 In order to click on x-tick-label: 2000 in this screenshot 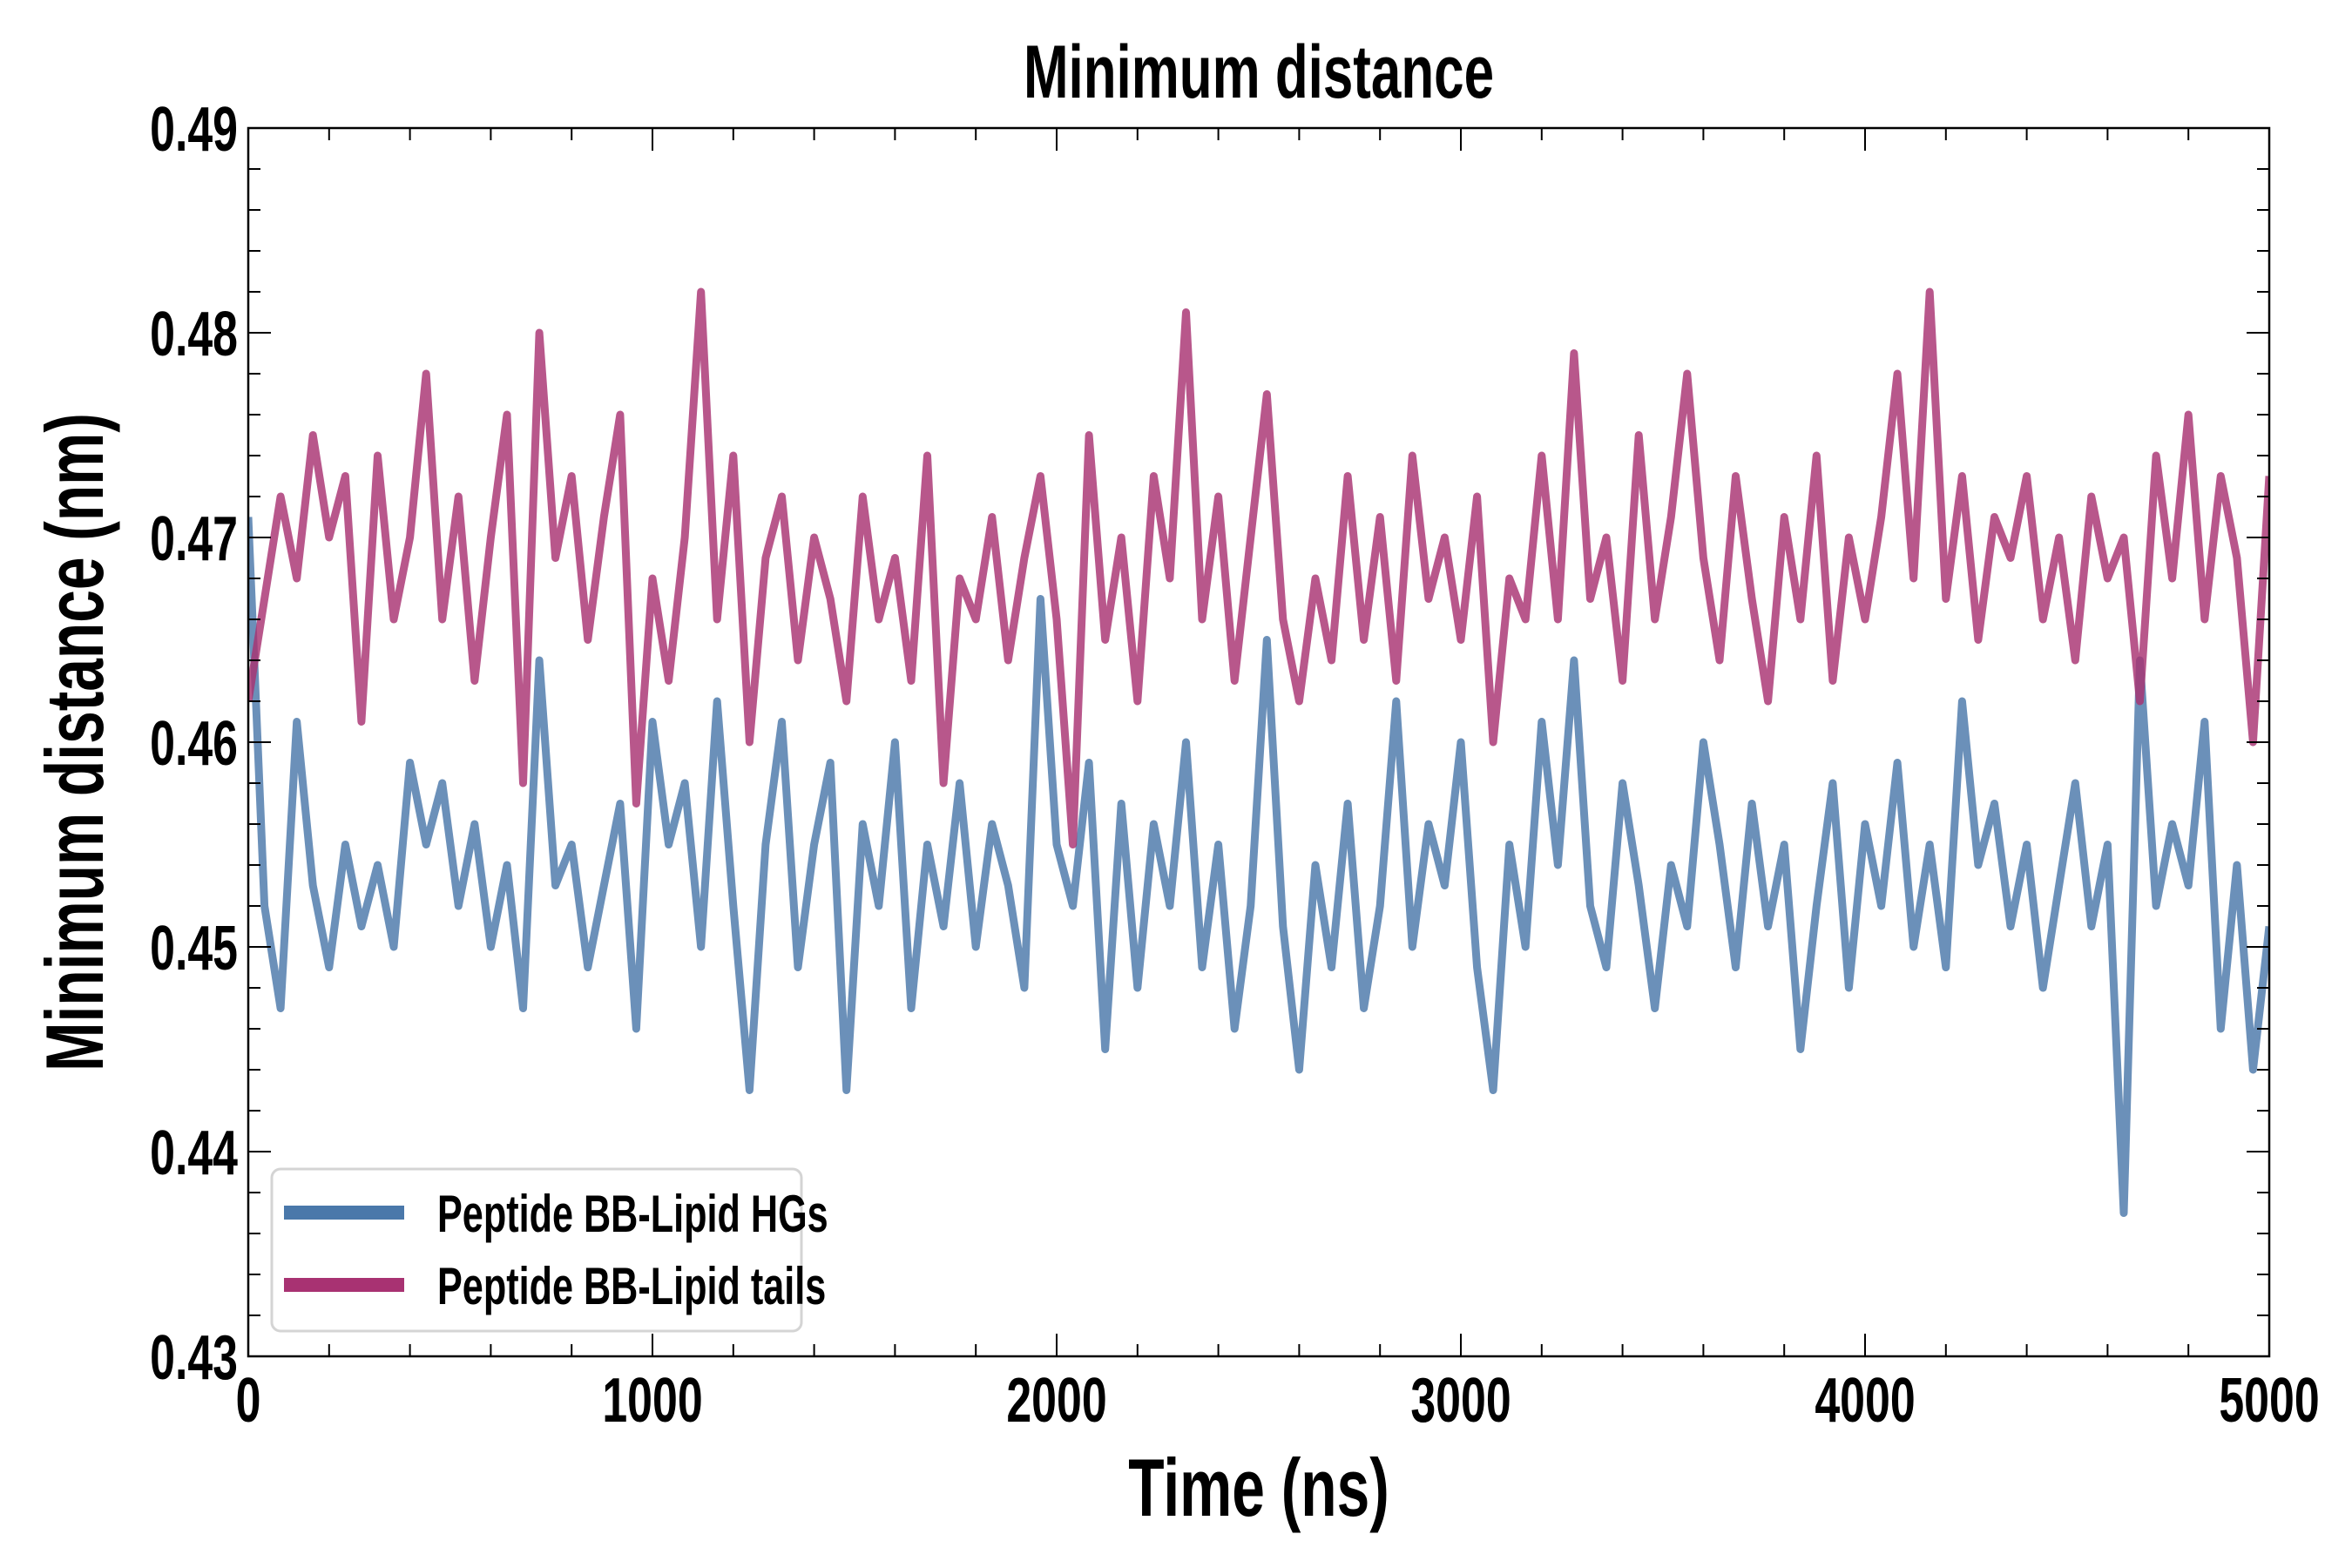, I will do `click(1056, 1401)`.